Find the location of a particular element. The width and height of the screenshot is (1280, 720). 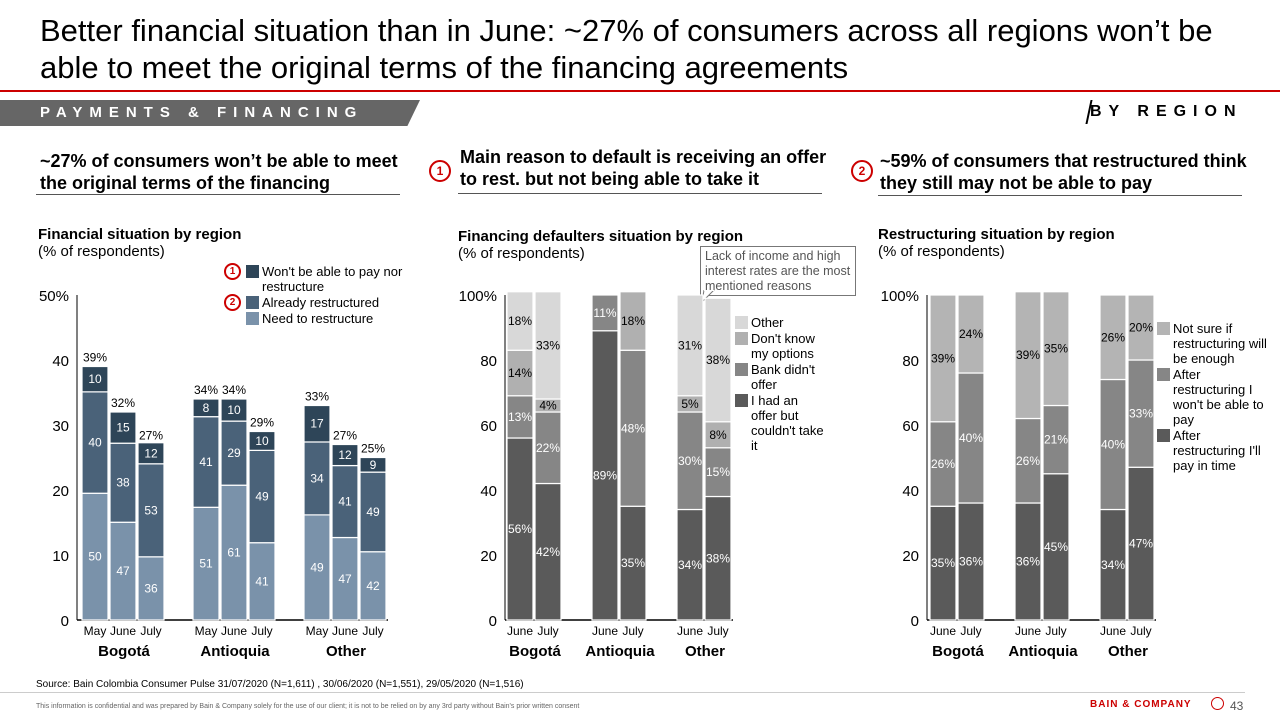

data-label: 42% is located at coordinates (548, 552).